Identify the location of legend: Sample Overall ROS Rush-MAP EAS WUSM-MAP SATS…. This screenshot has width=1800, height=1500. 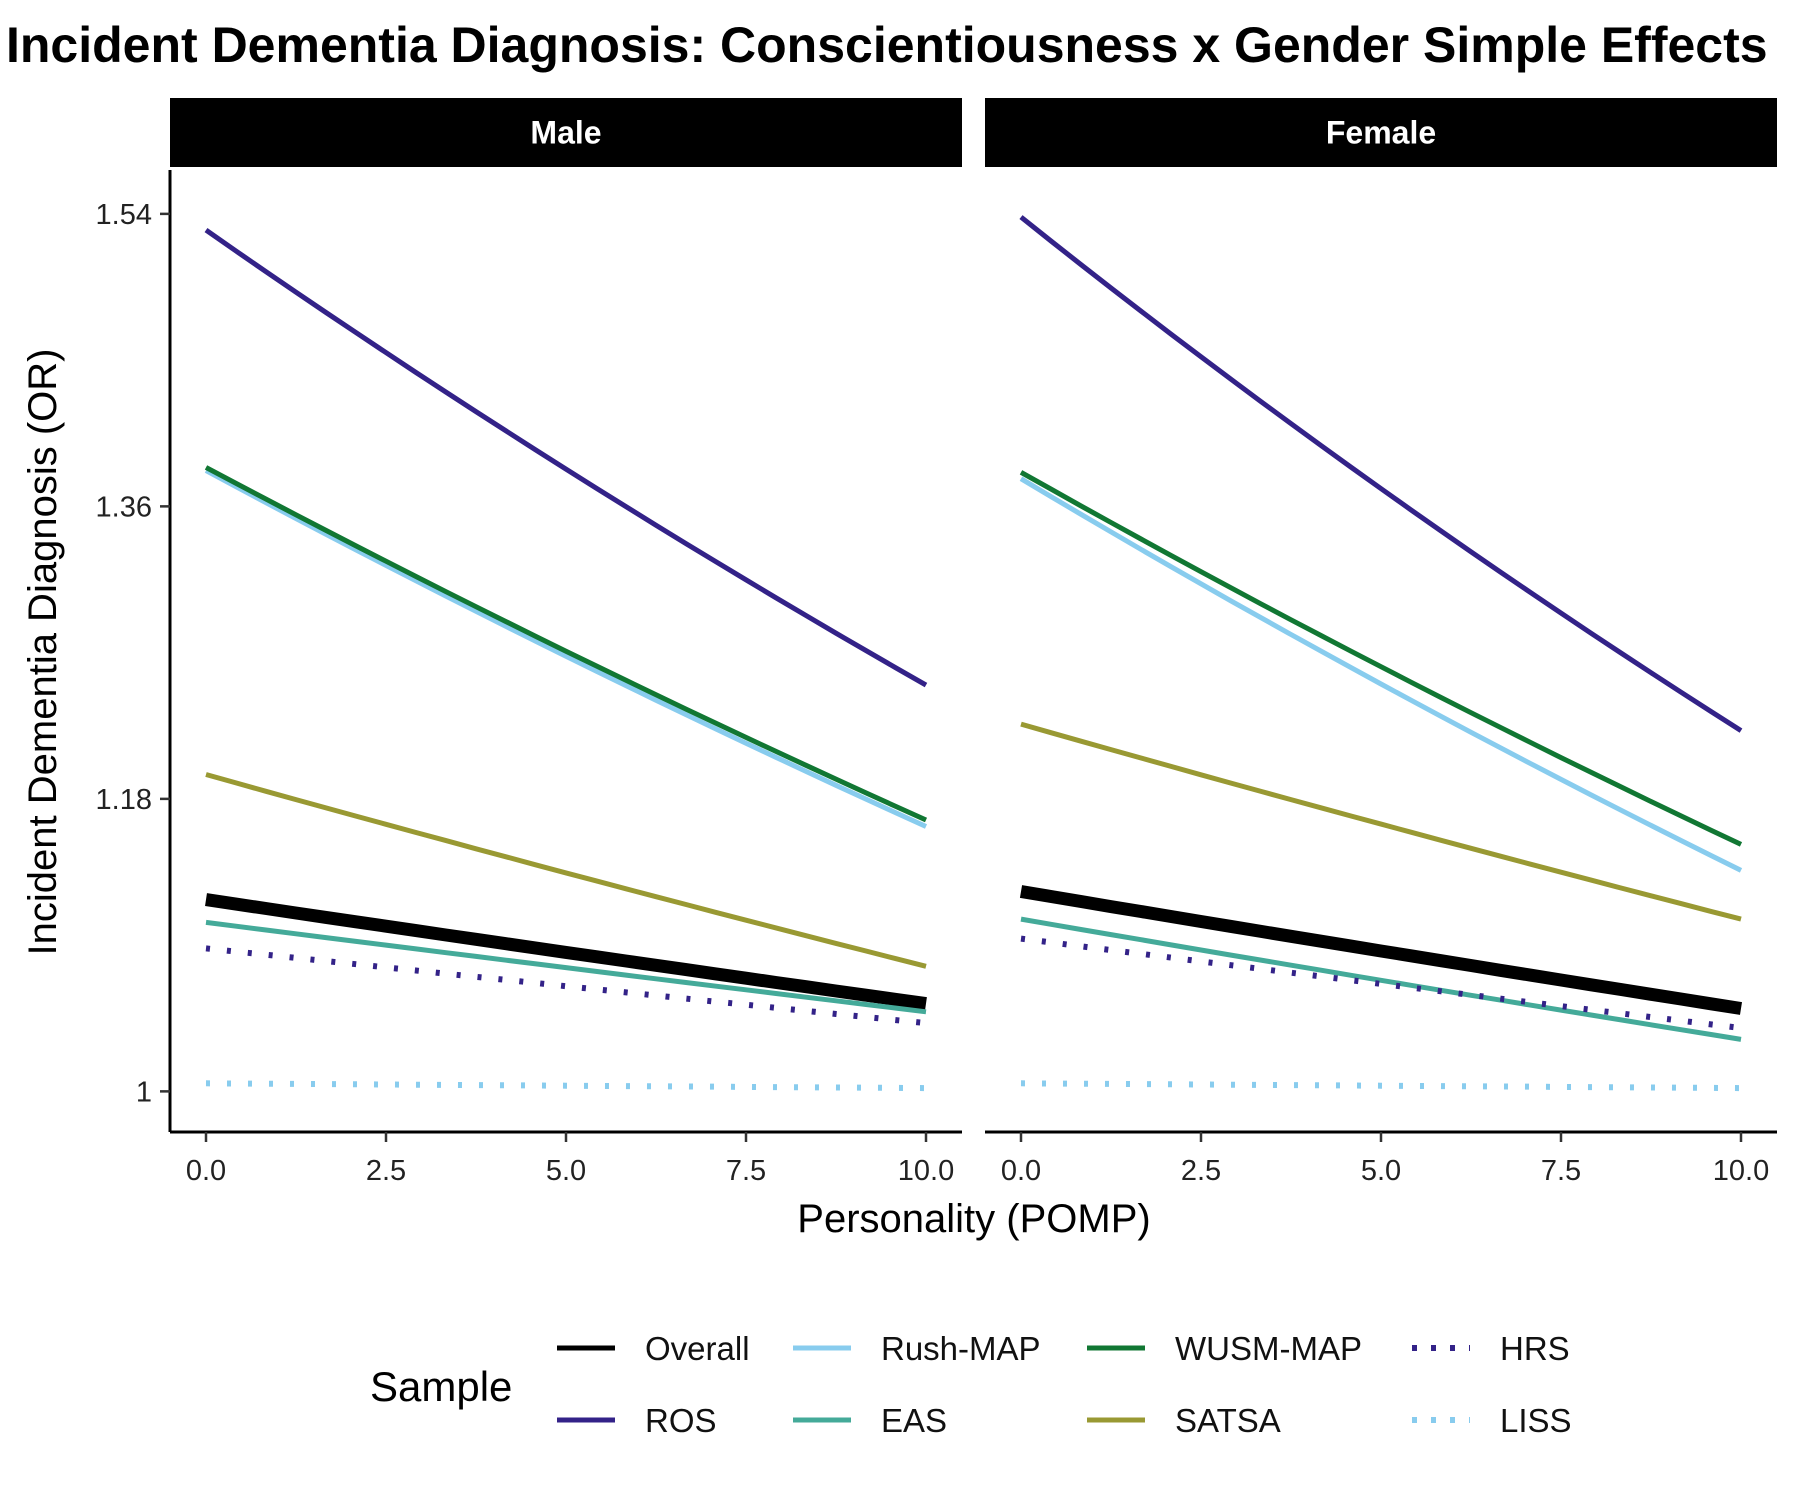
(971, 1384).